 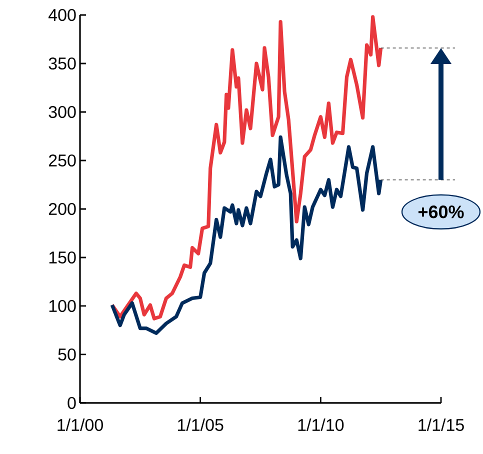 What do you see at coordinates (62, 15) in the screenshot?
I see `y-tick-label: 400` at bounding box center [62, 15].